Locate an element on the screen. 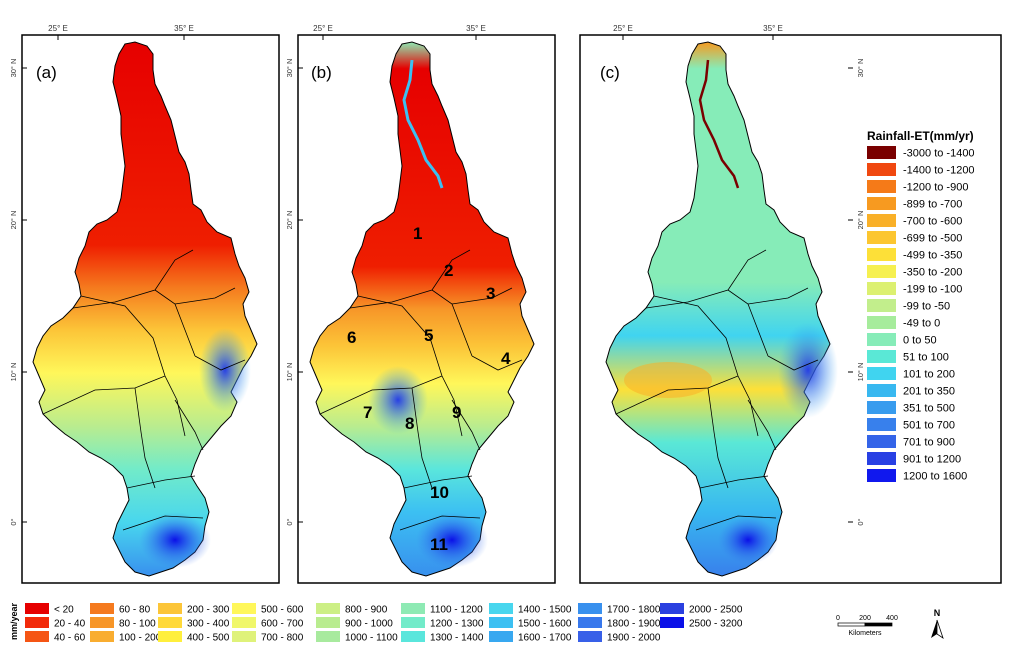 The image size is (1024, 661). difference-legend-label: 101 to 200 is located at coordinates (929, 375).